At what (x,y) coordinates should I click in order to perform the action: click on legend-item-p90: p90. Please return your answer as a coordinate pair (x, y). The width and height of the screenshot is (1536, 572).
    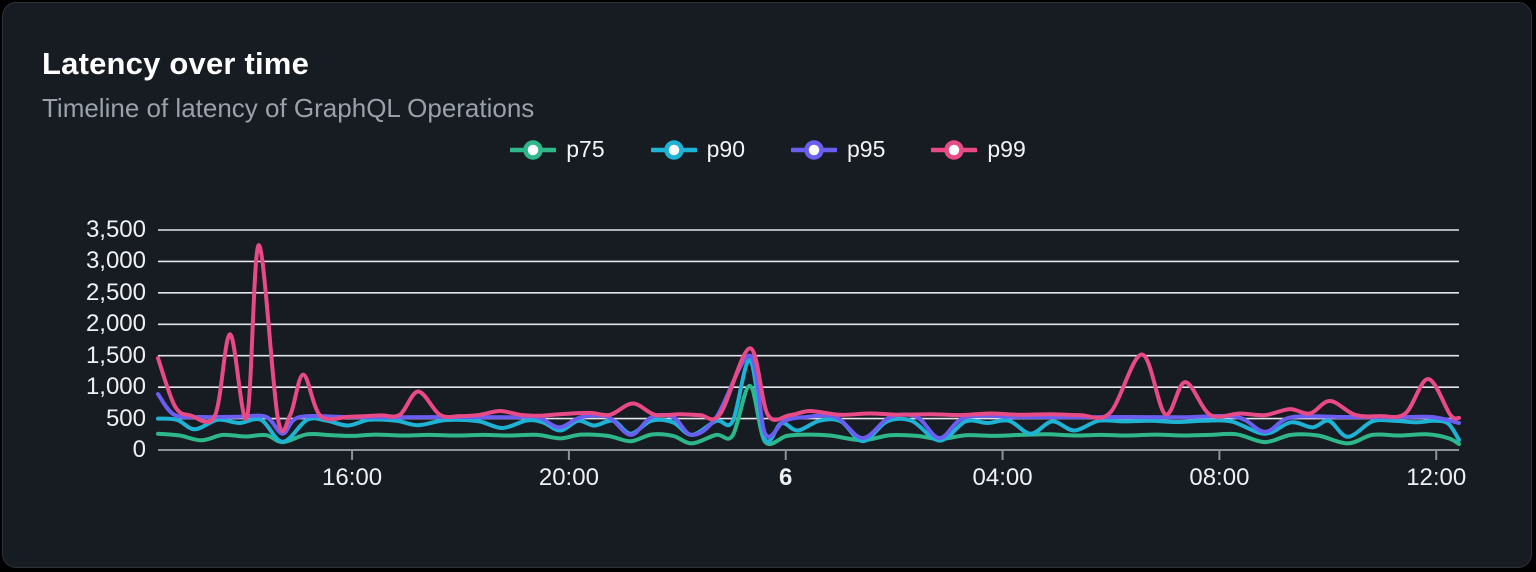
    Looking at the image, I should click on (697, 149).